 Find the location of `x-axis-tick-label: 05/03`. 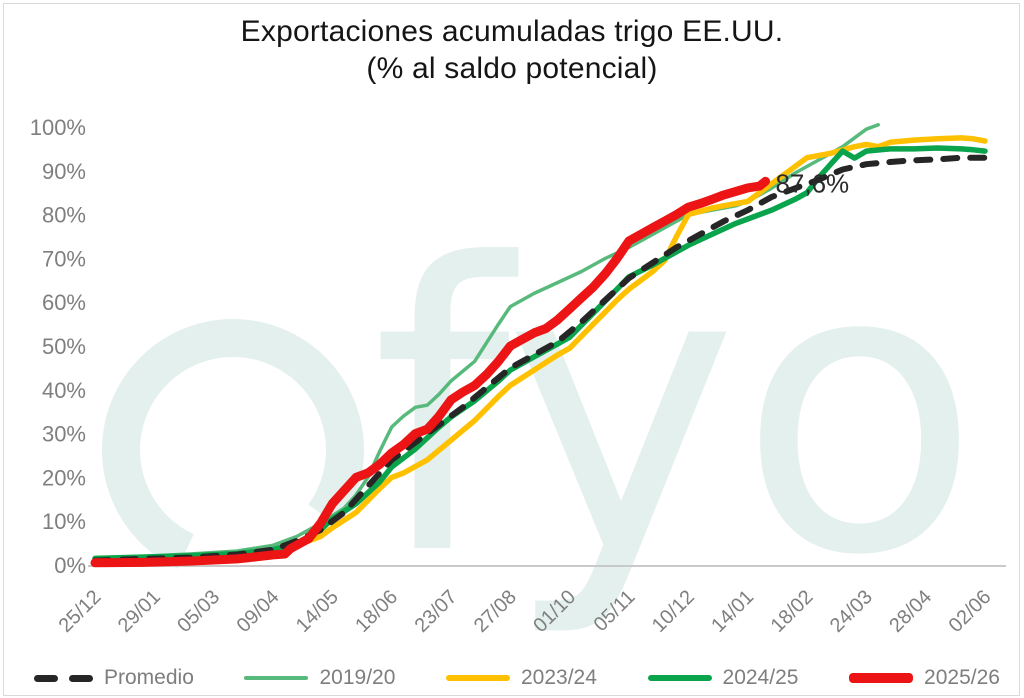

x-axis-tick-label: 05/03 is located at coordinates (198, 611).